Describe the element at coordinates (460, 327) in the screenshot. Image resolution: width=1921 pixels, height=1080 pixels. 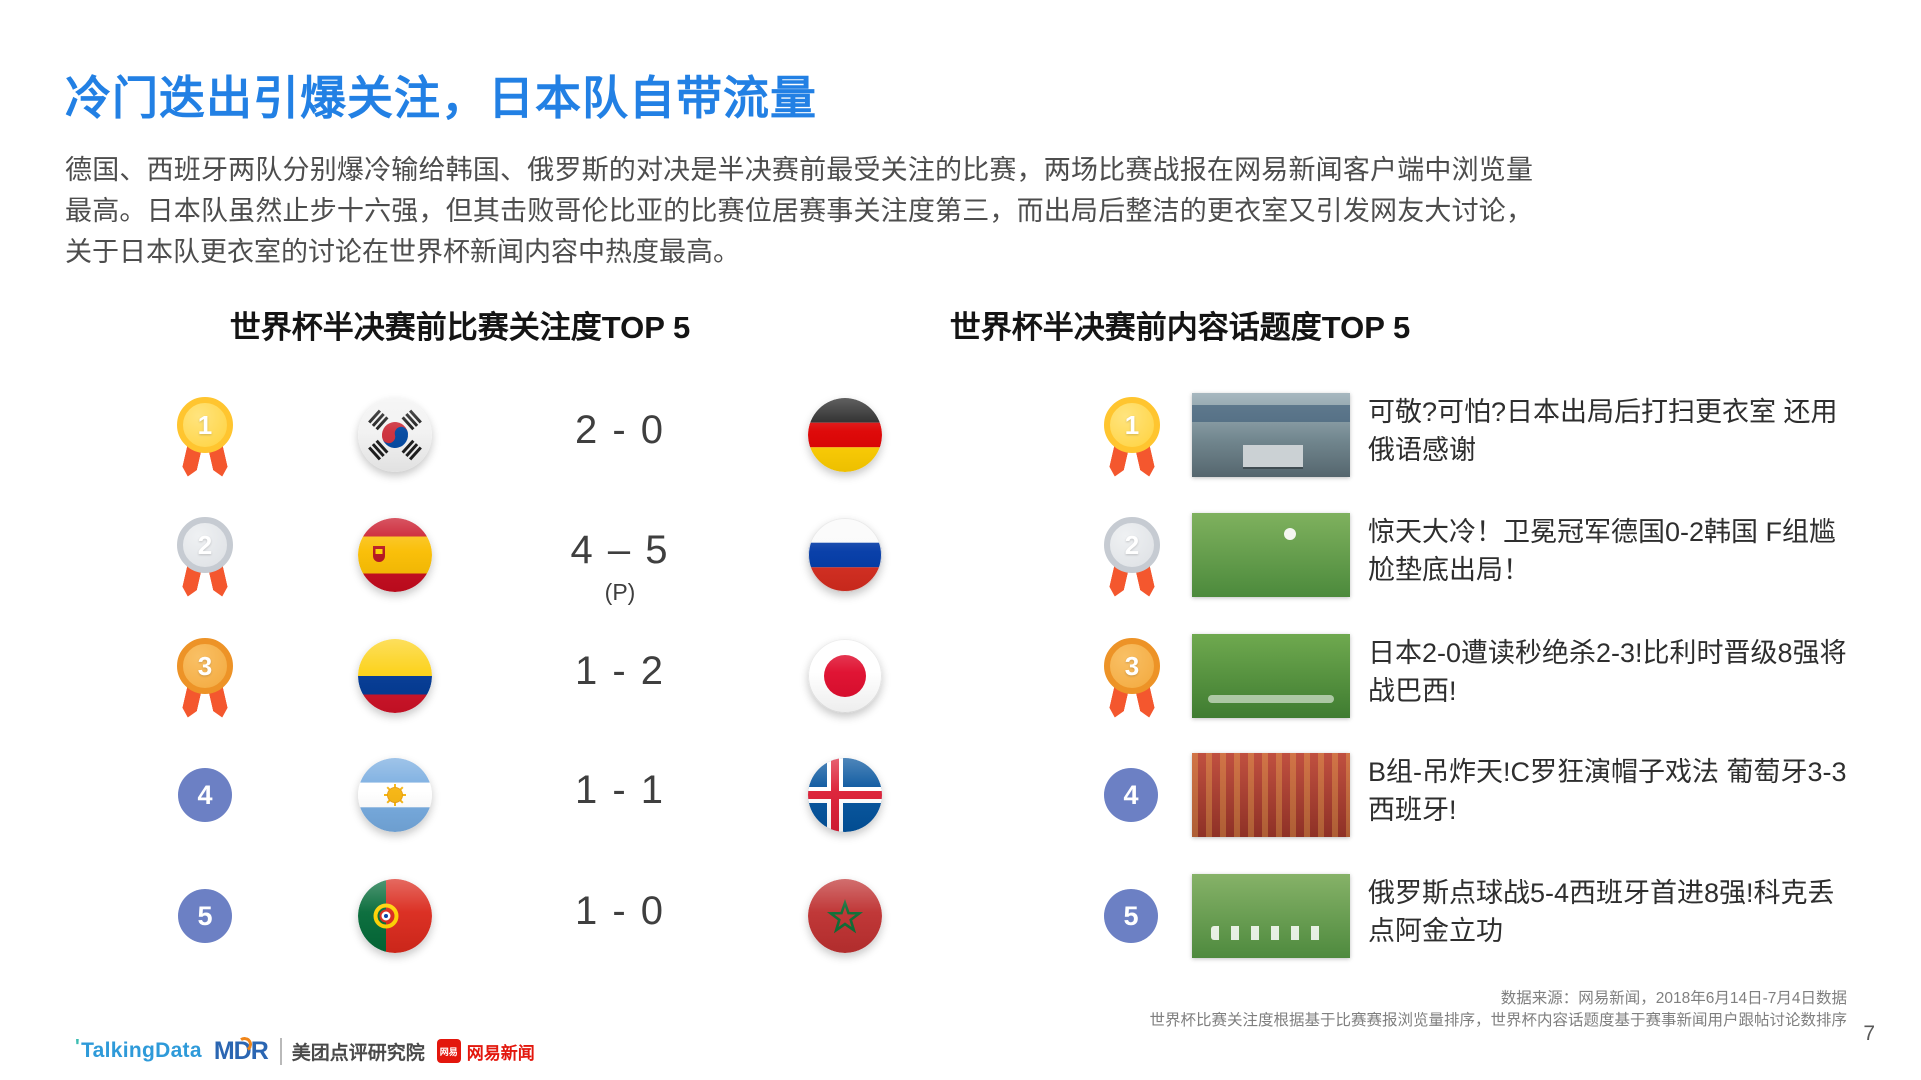
I see `match-ranking-title: 世界杯半决赛前比赛关注度TOP 5` at that location.